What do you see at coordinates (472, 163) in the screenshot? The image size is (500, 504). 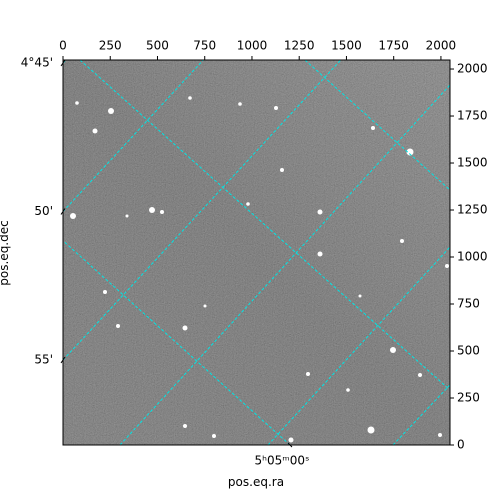 I see `y-tick-label: 1500` at bounding box center [472, 163].